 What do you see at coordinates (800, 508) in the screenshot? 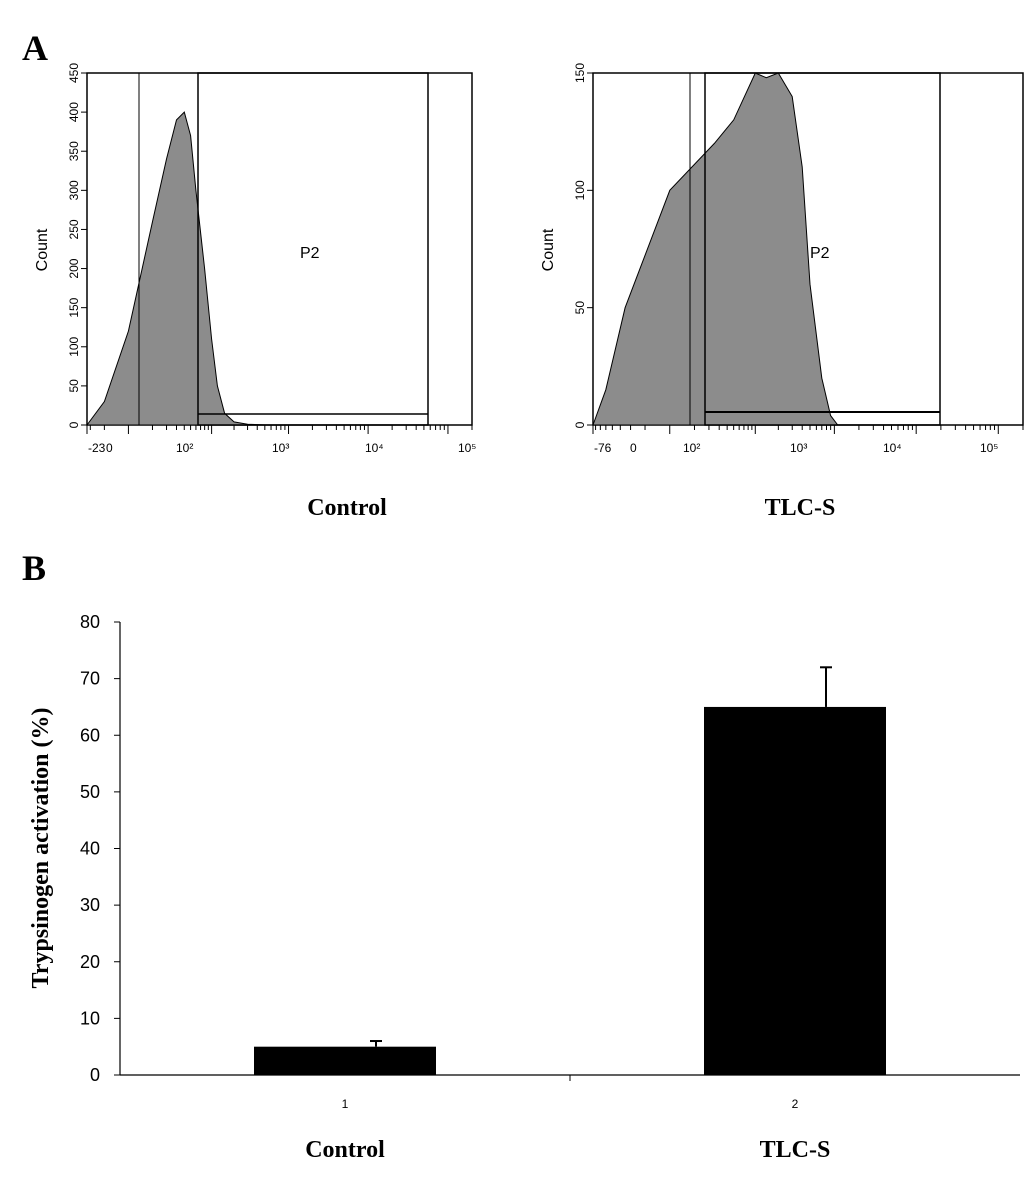
I see `x-axis-label: TLC-S` at bounding box center [800, 508].